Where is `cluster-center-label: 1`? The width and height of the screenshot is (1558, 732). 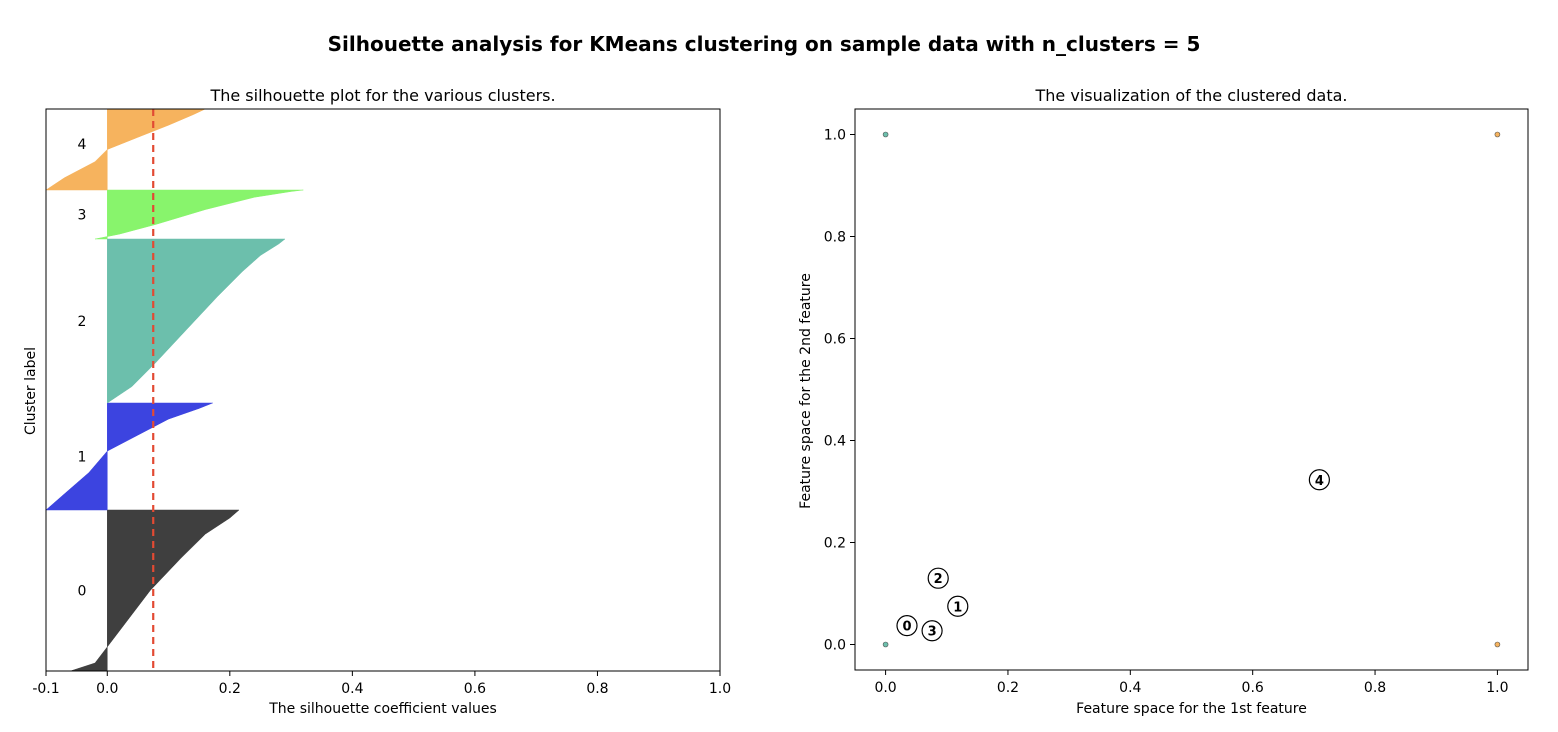 cluster-center-label: 1 is located at coordinates (957, 607).